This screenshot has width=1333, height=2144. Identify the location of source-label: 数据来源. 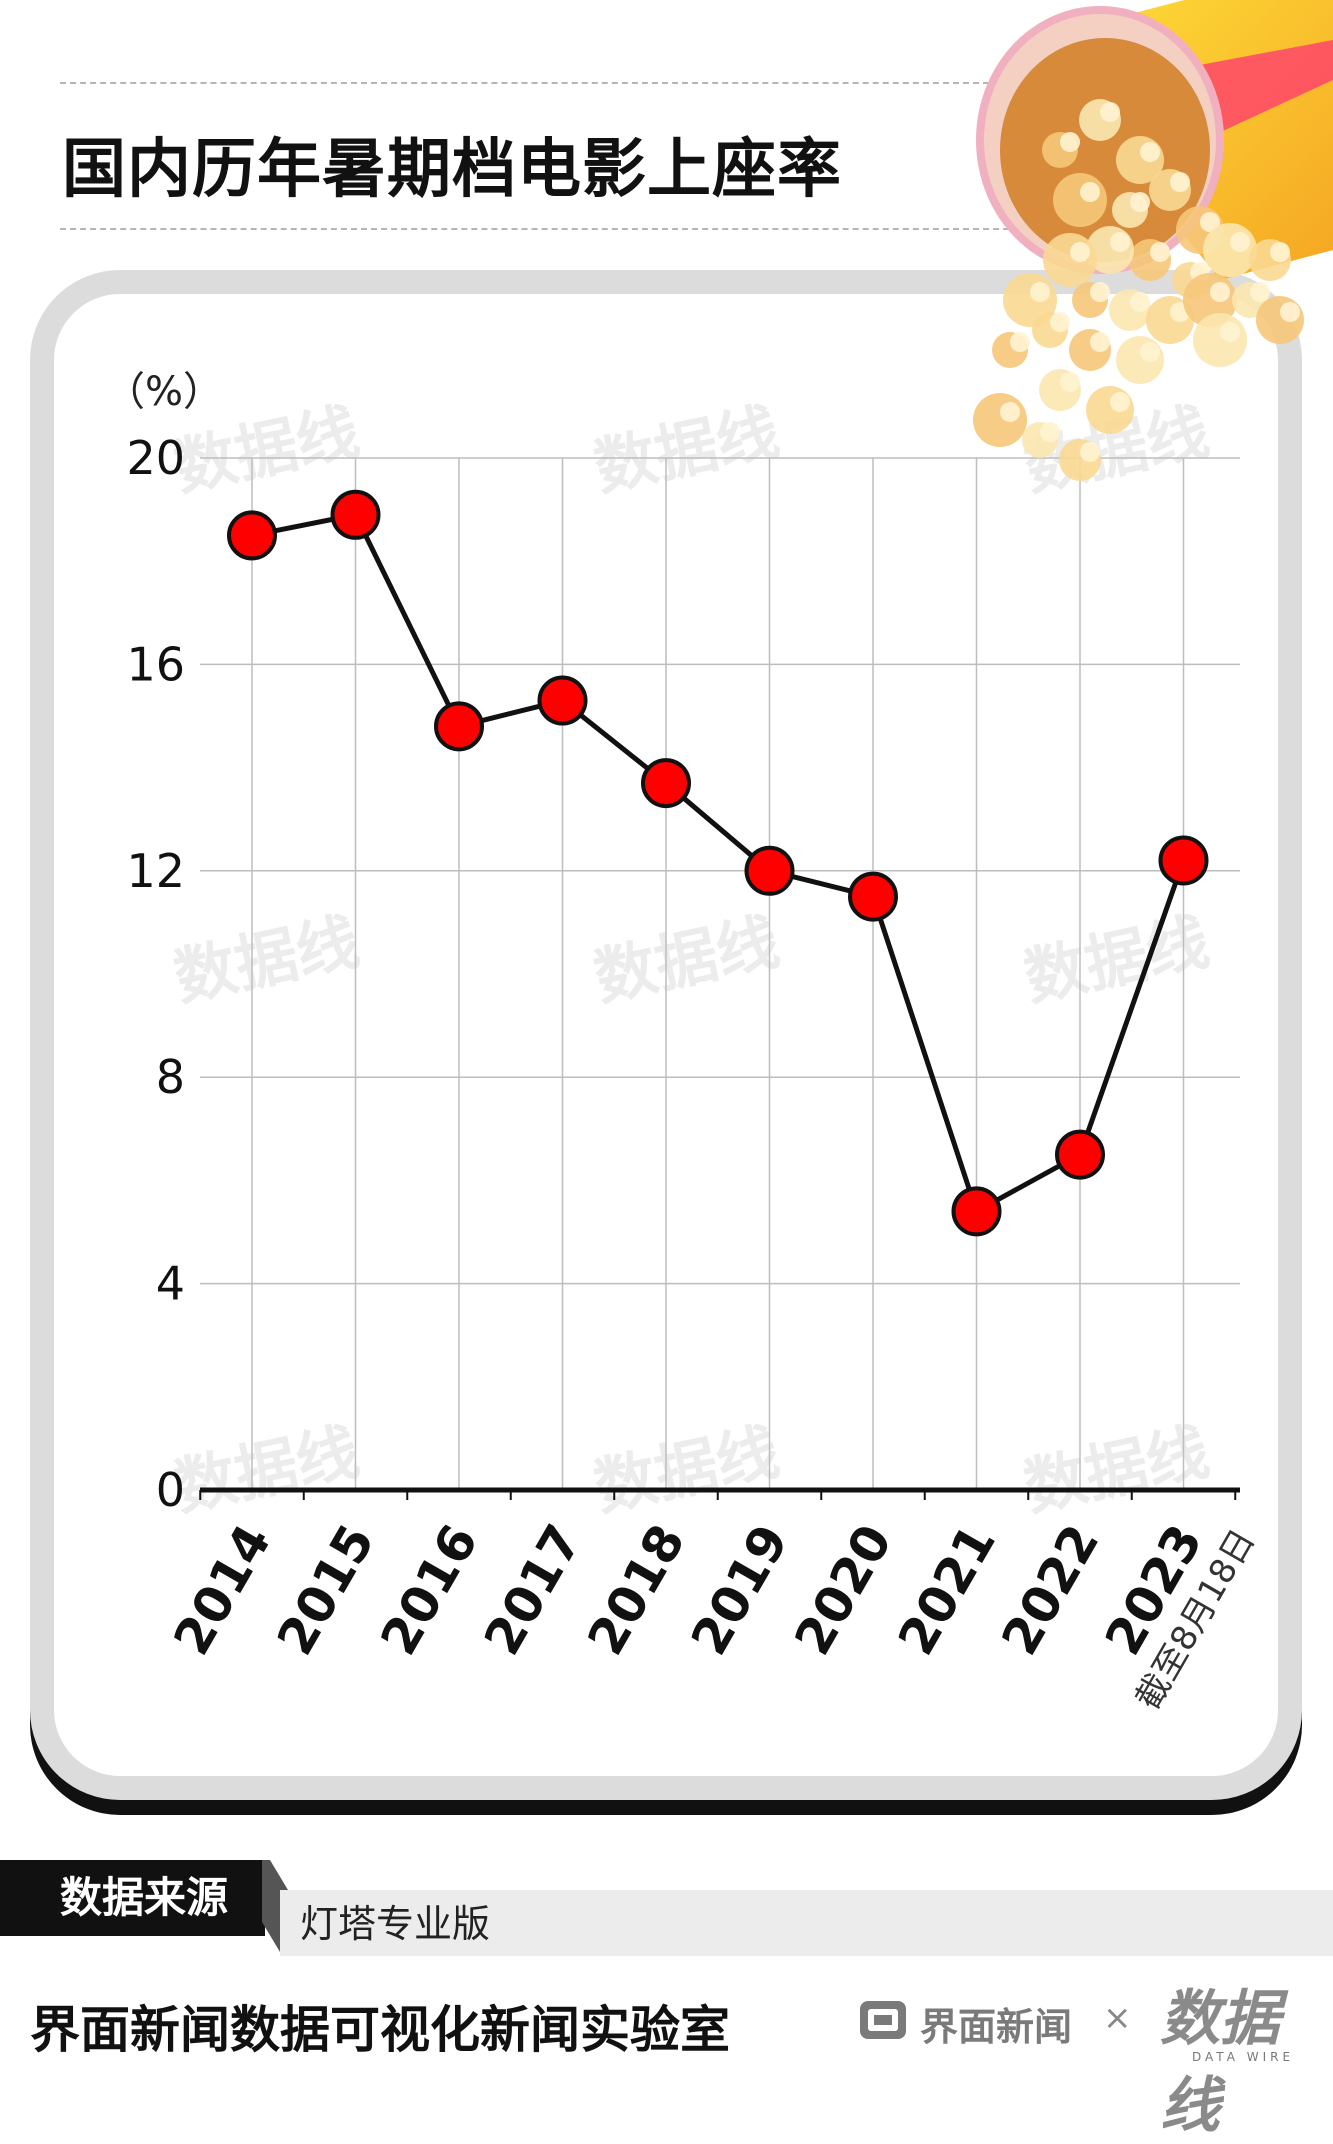
(132, 1898).